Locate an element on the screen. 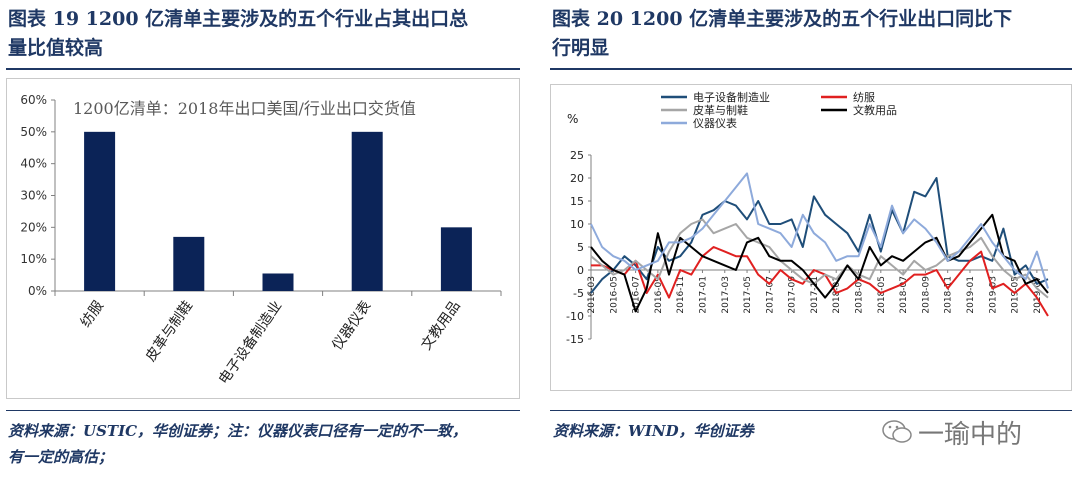  right-title-line2: 行明显 is located at coordinates (581, 48).